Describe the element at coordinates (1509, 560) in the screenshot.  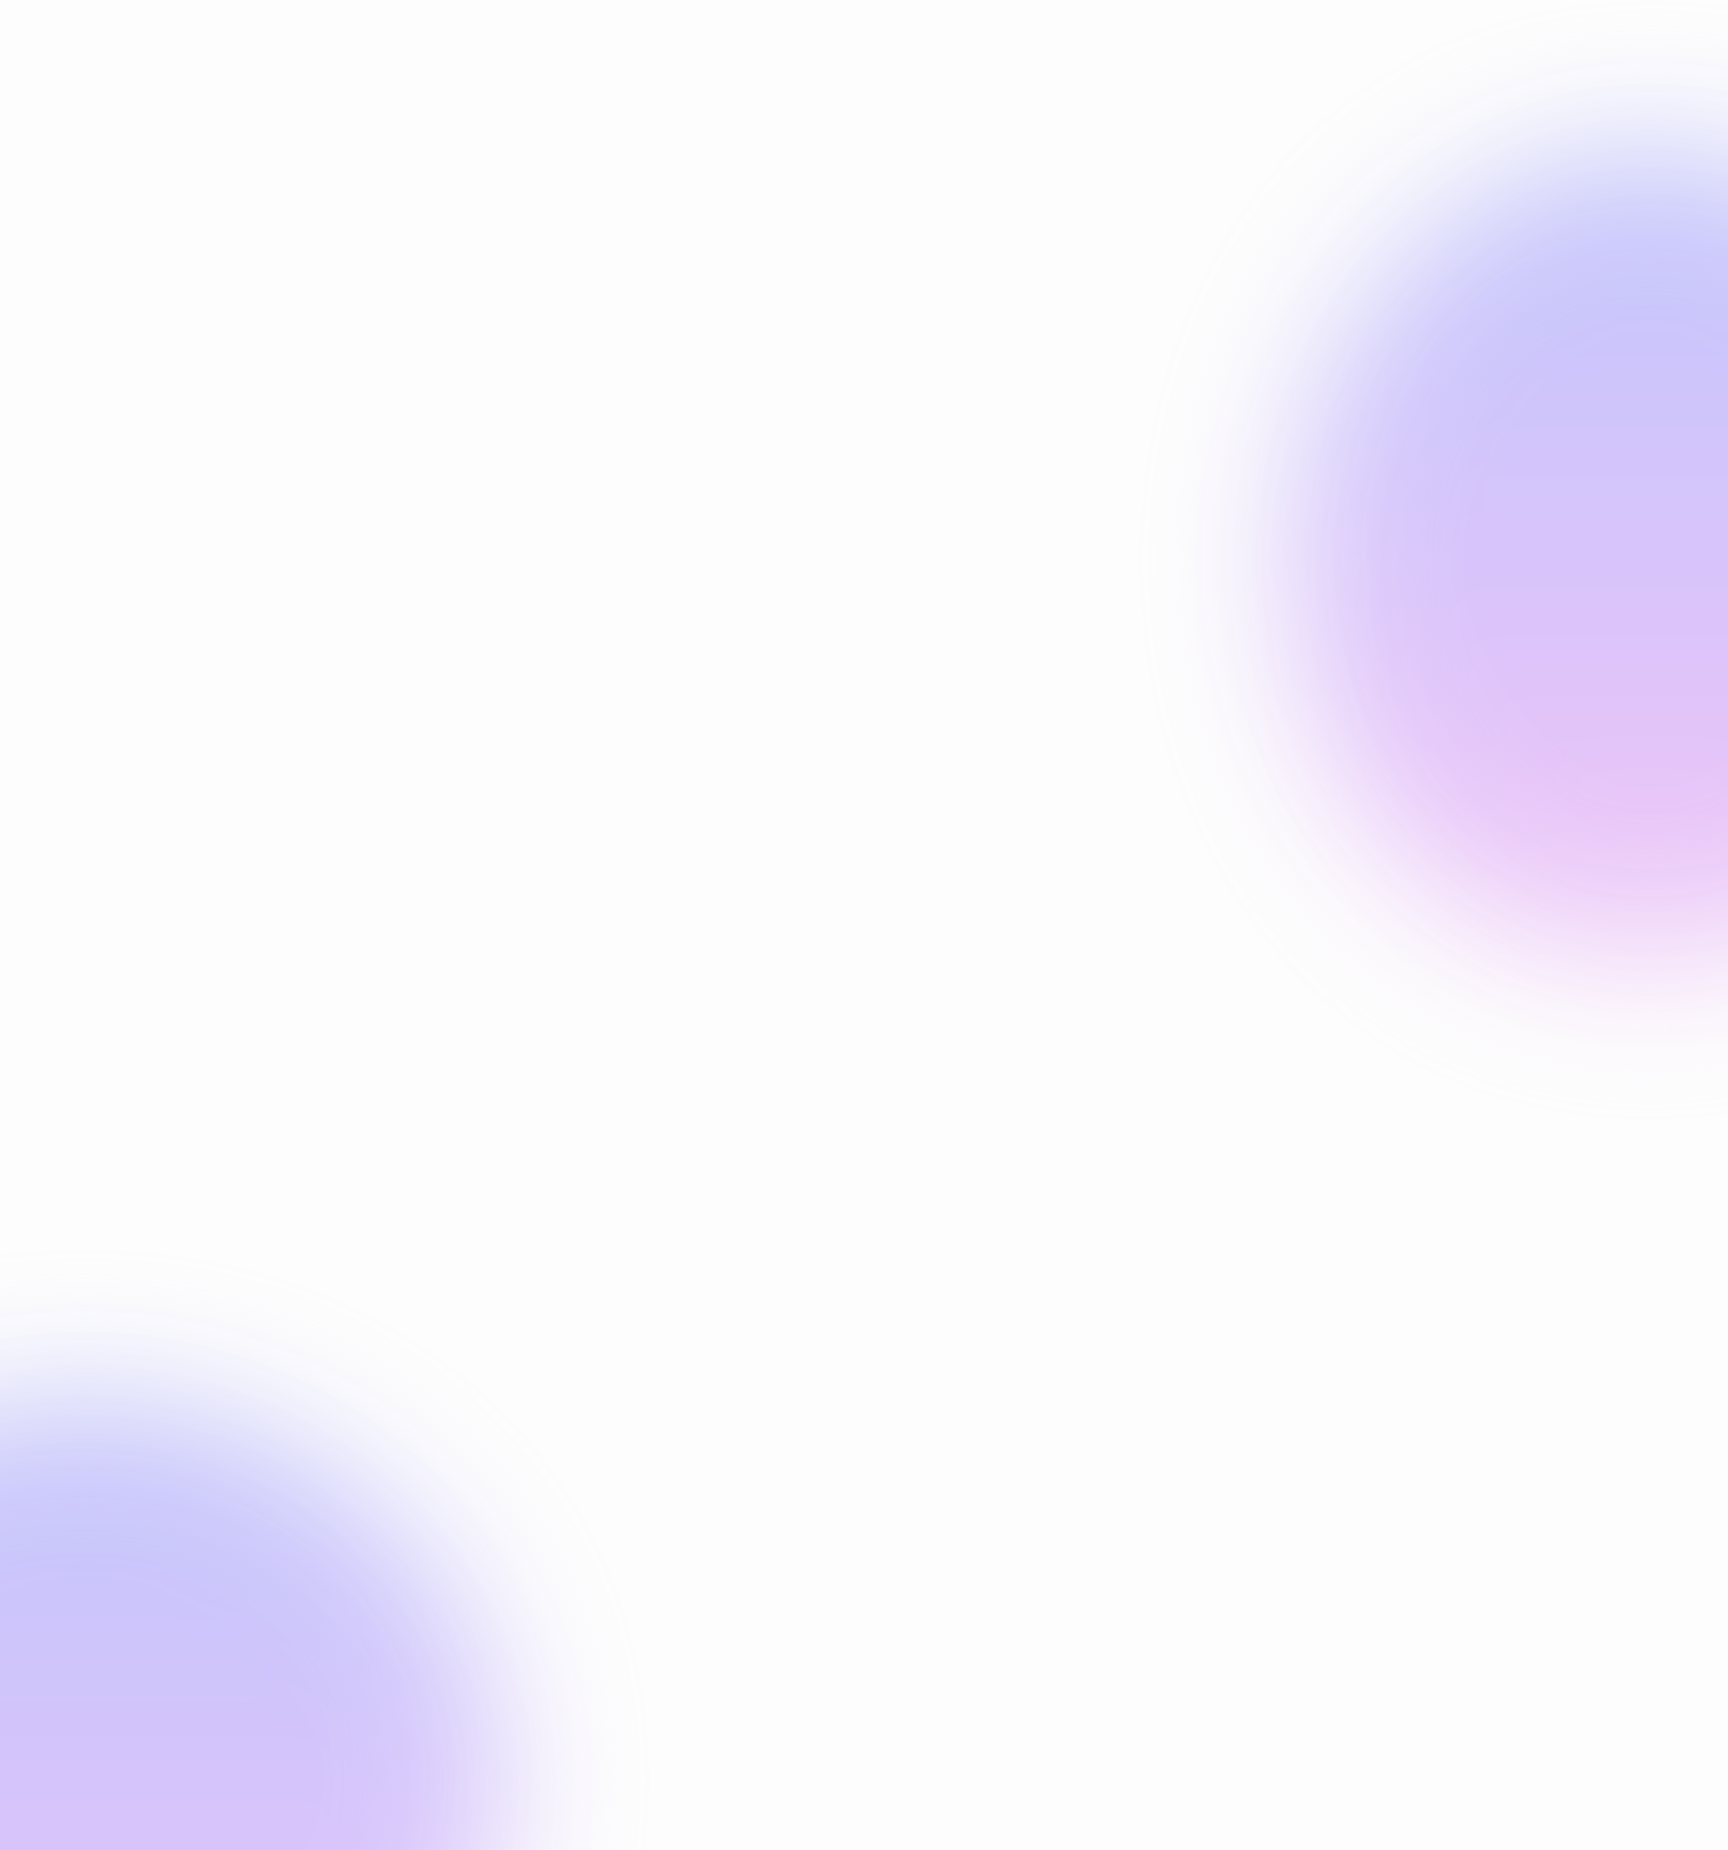
I see `gradient-blob-top-right` at that location.